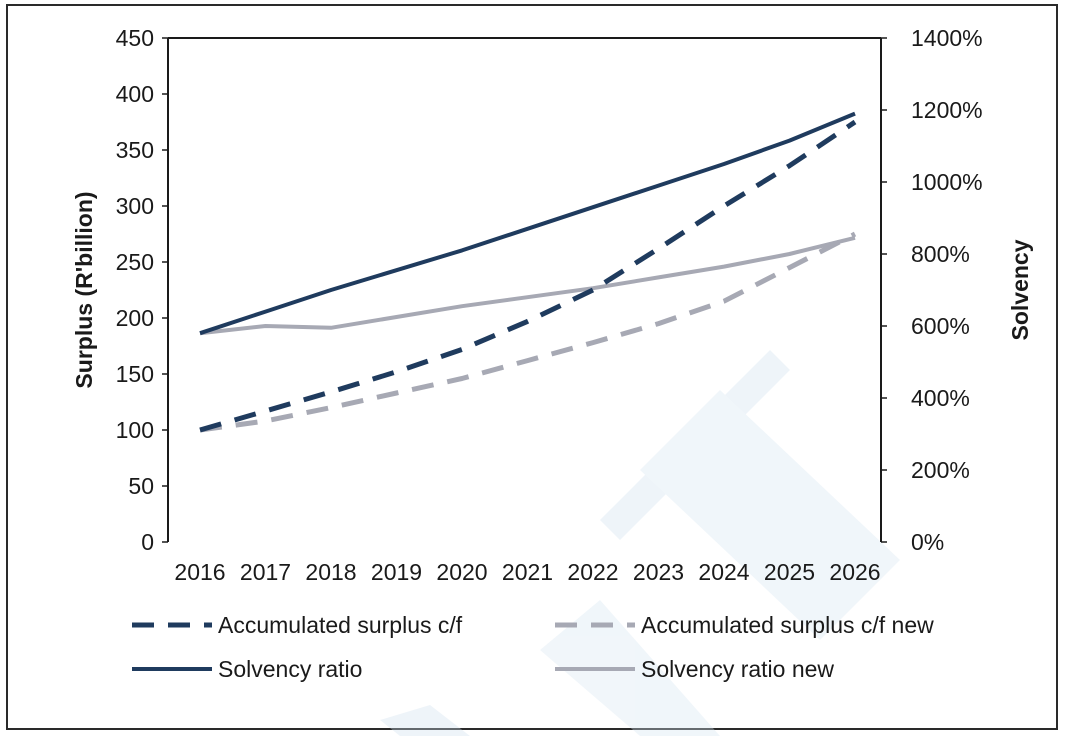  What do you see at coordinates (723, 572) in the screenshot?
I see `x-tick-label: 2024` at bounding box center [723, 572].